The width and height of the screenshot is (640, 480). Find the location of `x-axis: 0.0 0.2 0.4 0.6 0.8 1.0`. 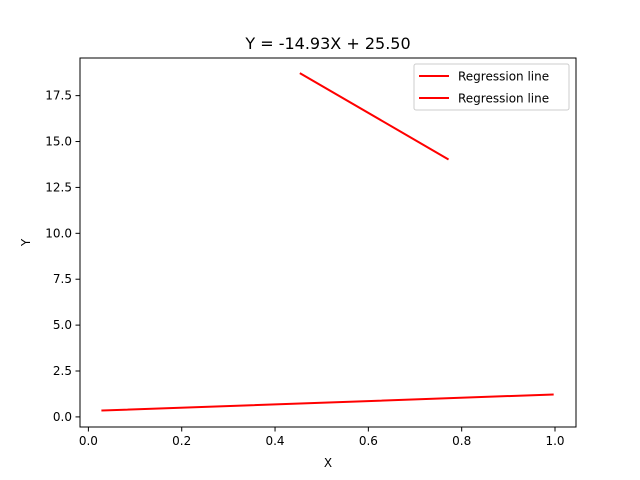

x-axis: 0.0 0.2 0.4 0.6 0.8 1.0 is located at coordinates (322, 437).